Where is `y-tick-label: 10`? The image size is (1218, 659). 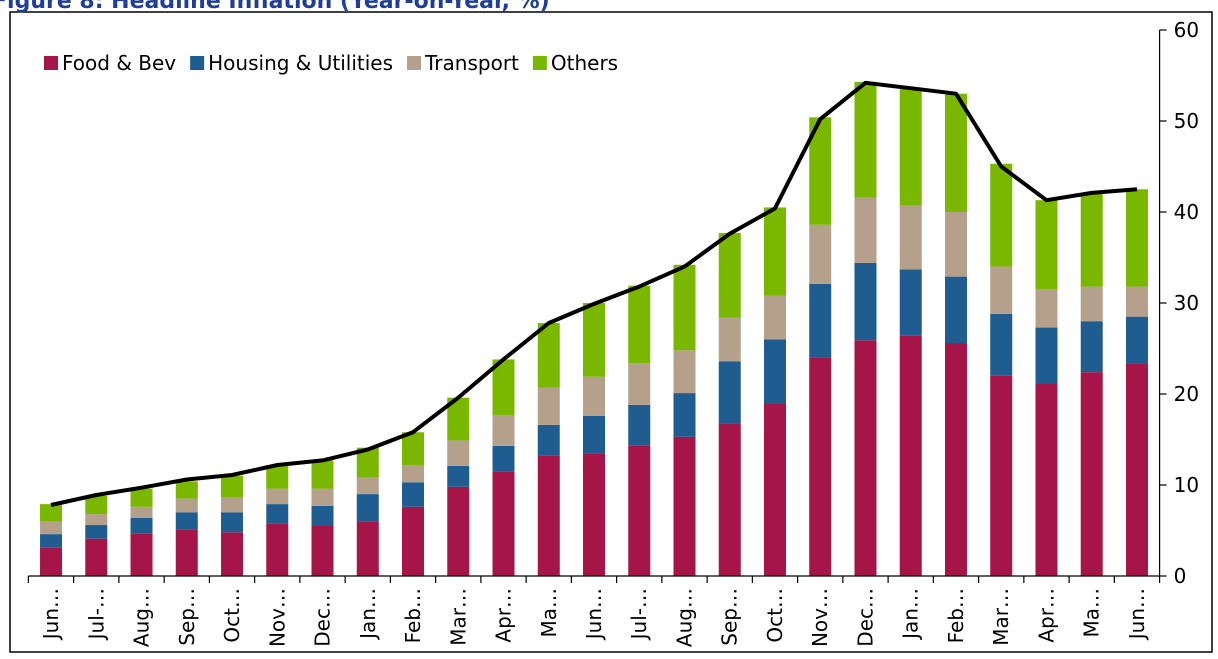
y-tick-label: 10 is located at coordinates (1186, 485).